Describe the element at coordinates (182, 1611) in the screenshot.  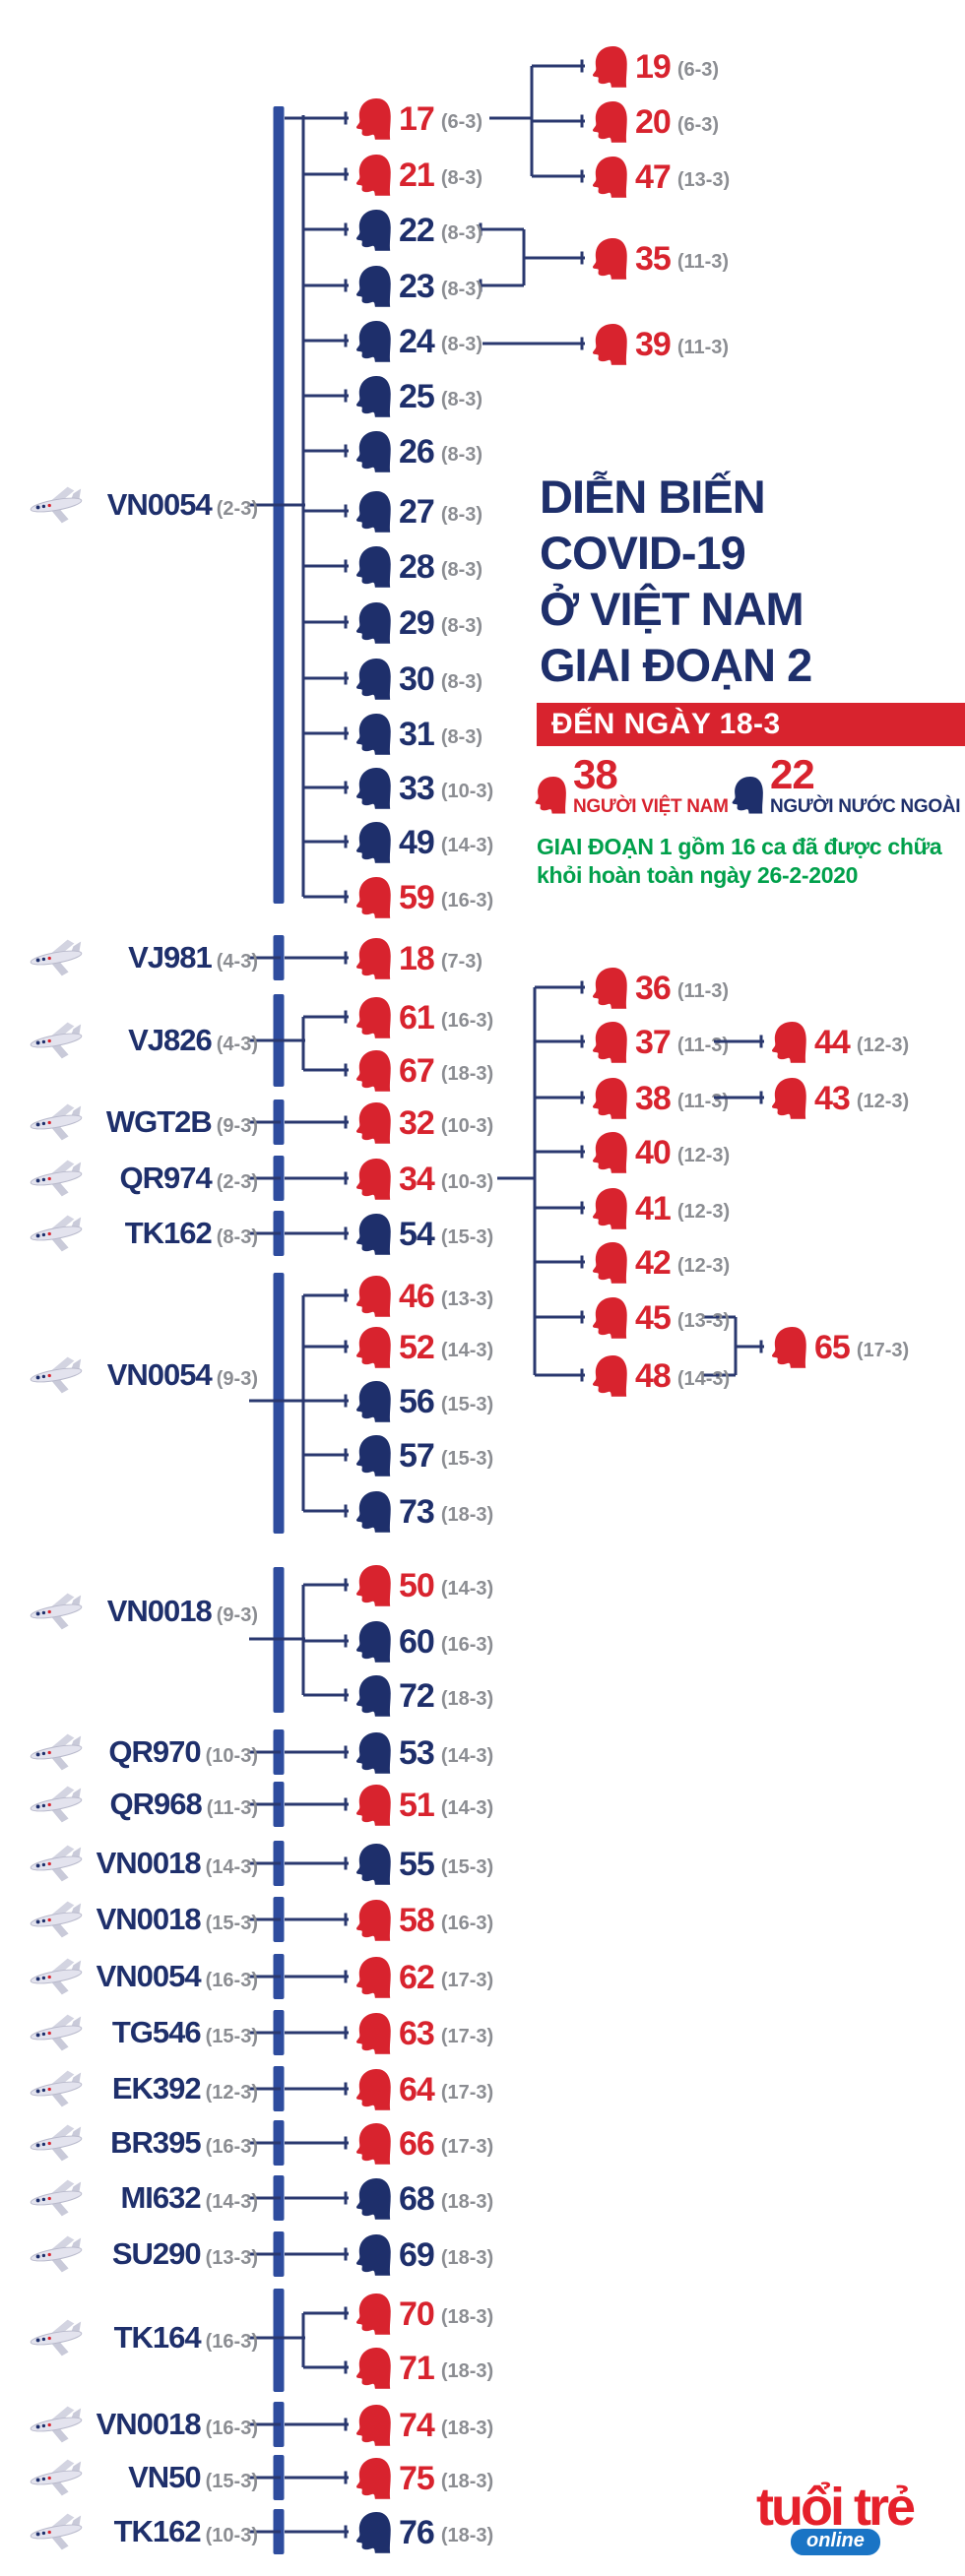
I see `flight-label: VN0018 (9-3)` at that location.